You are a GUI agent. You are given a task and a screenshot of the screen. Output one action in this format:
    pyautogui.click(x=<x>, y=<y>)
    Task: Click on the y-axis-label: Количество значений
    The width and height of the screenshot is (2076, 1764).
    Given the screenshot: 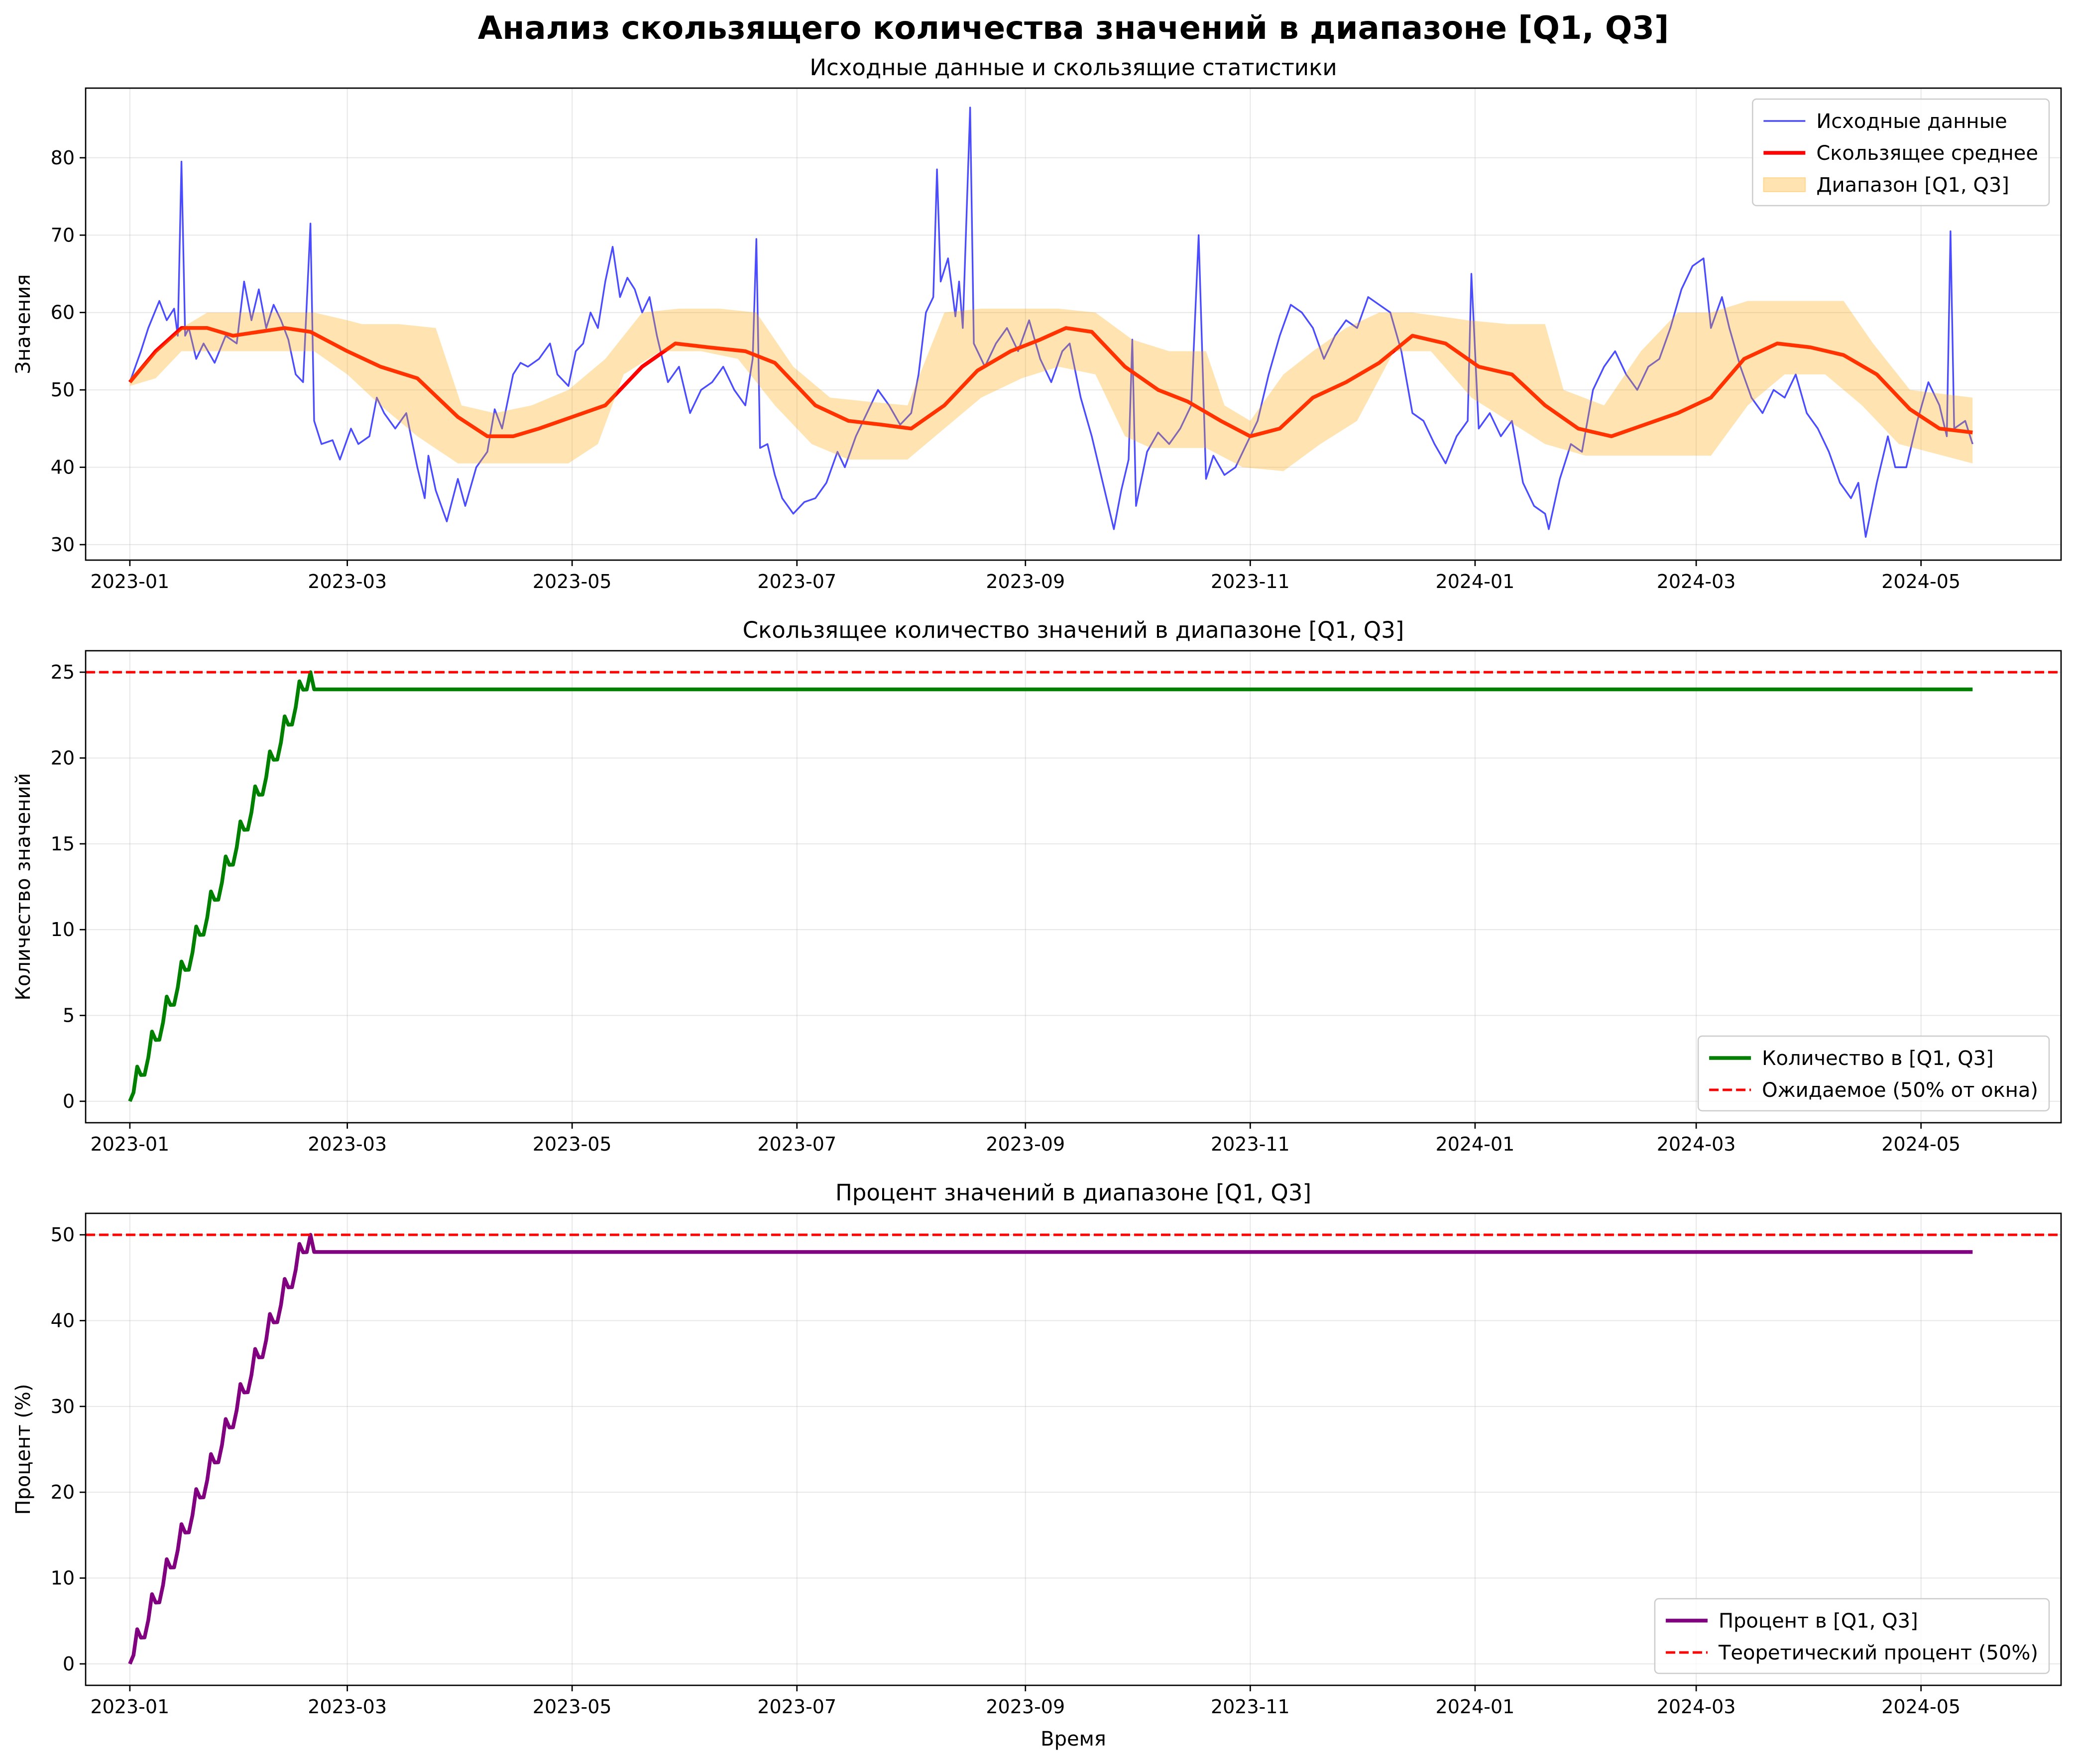 What is the action you would take?
    pyautogui.click(x=23, y=886)
    